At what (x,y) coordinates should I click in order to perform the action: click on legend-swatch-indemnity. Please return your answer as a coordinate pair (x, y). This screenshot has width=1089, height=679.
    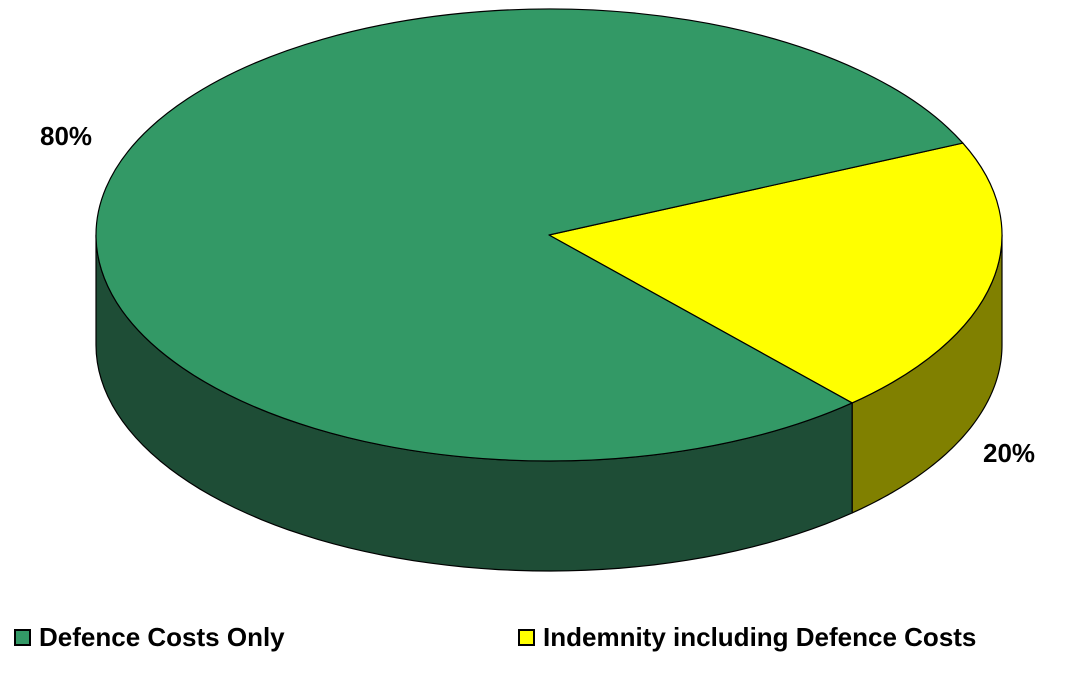
    Looking at the image, I should click on (526, 637).